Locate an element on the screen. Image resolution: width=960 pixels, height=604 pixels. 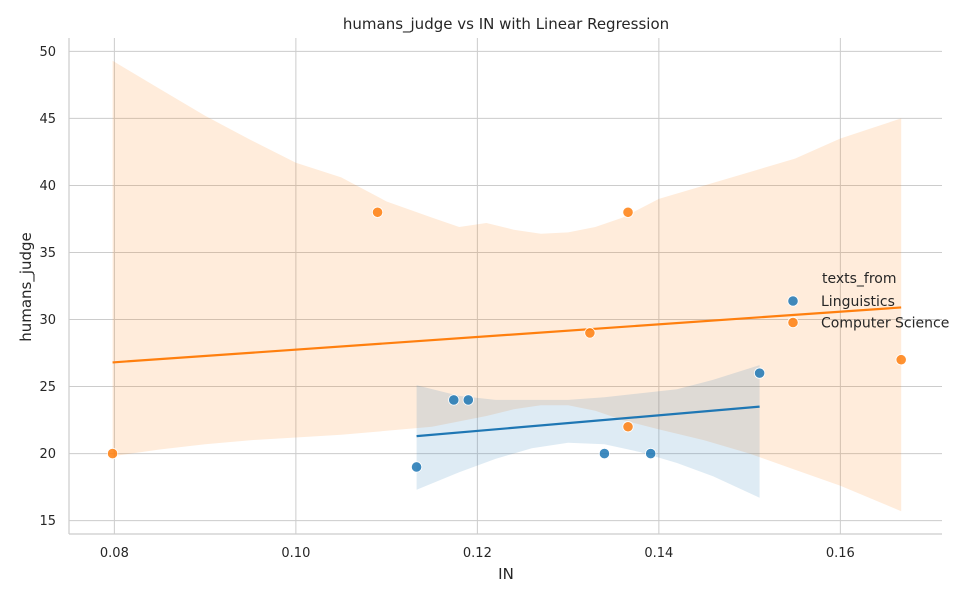
y-tick-label: 50 is located at coordinates (47, 52).